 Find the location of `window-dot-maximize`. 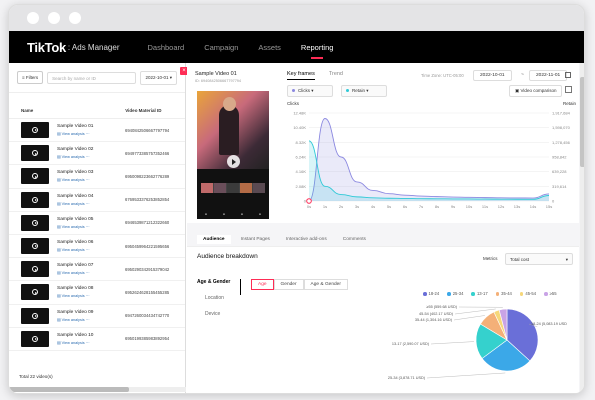

window-dot-maximize is located at coordinates (75, 18).